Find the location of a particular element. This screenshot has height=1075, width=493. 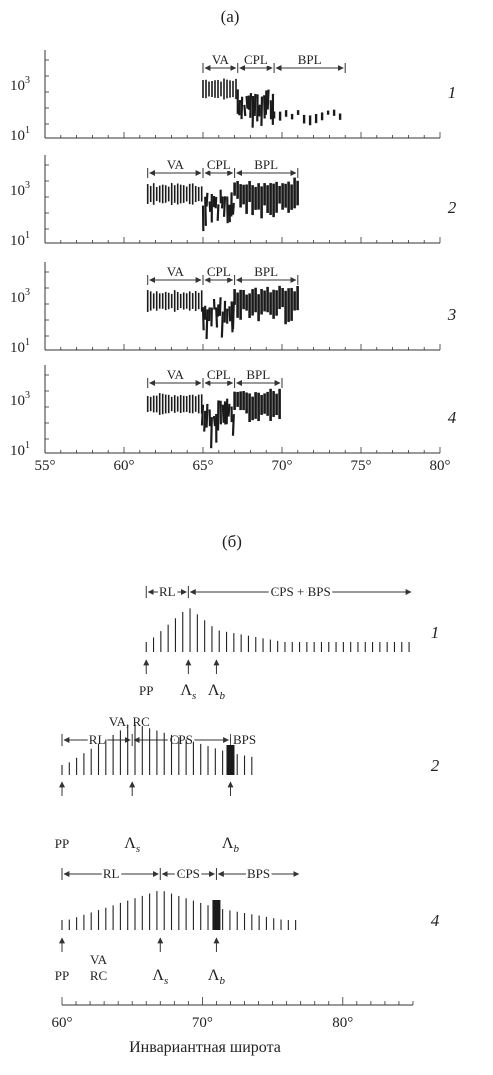

panel-a-row: 10³ 10¹ VA CPL BPL 3 is located at coordinates (233, 309).